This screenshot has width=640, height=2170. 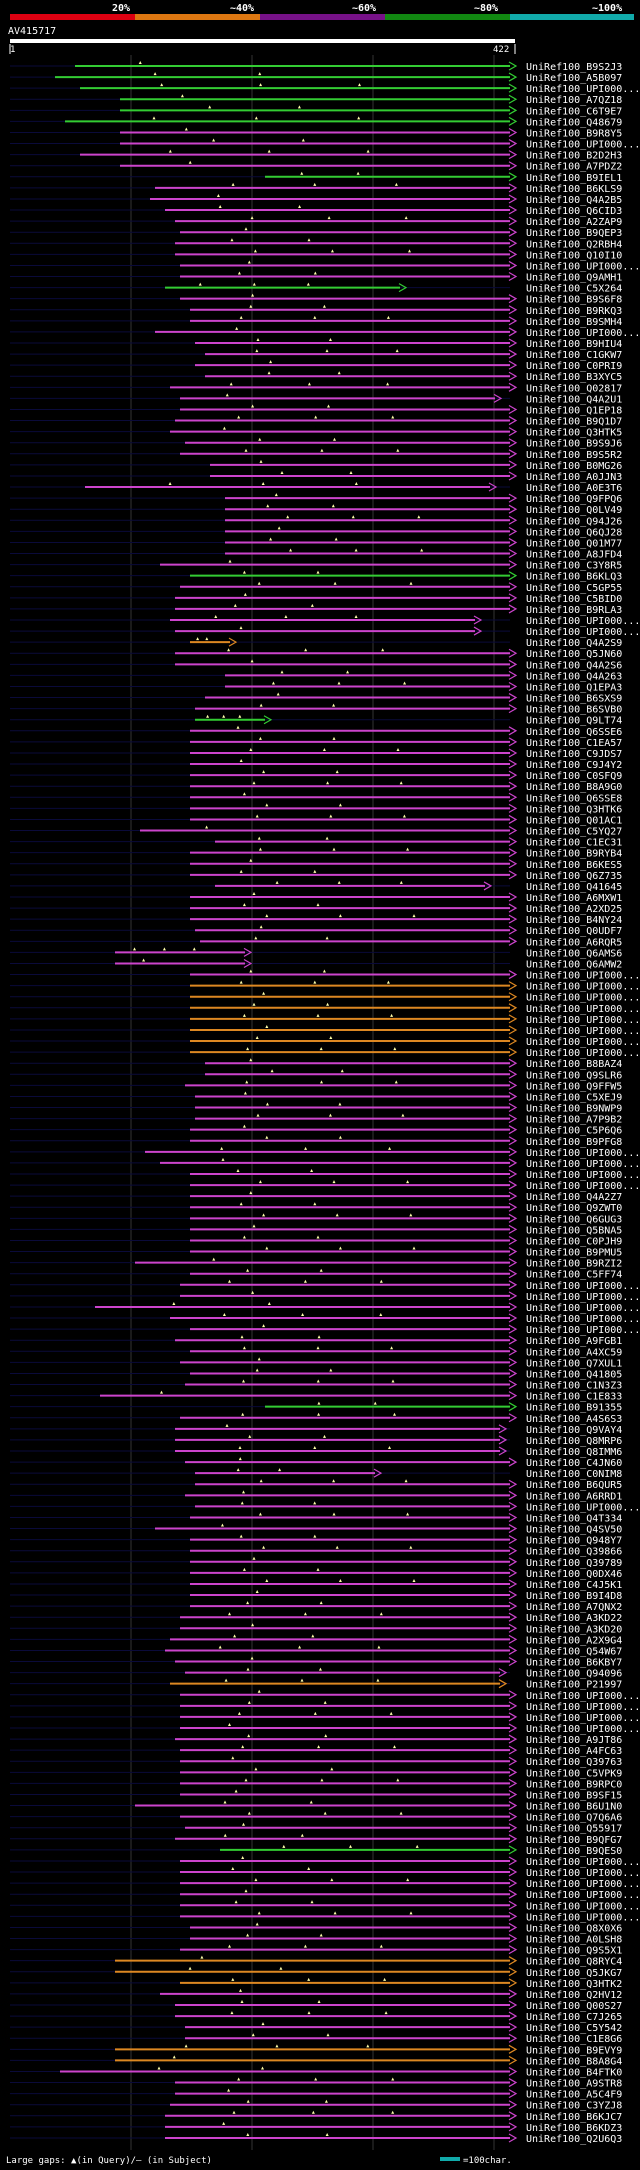 What do you see at coordinates (574, 322) in the screenshot?
I see `hit-label: UniRef100_B9SMH4` at bounding box center [574, 322].